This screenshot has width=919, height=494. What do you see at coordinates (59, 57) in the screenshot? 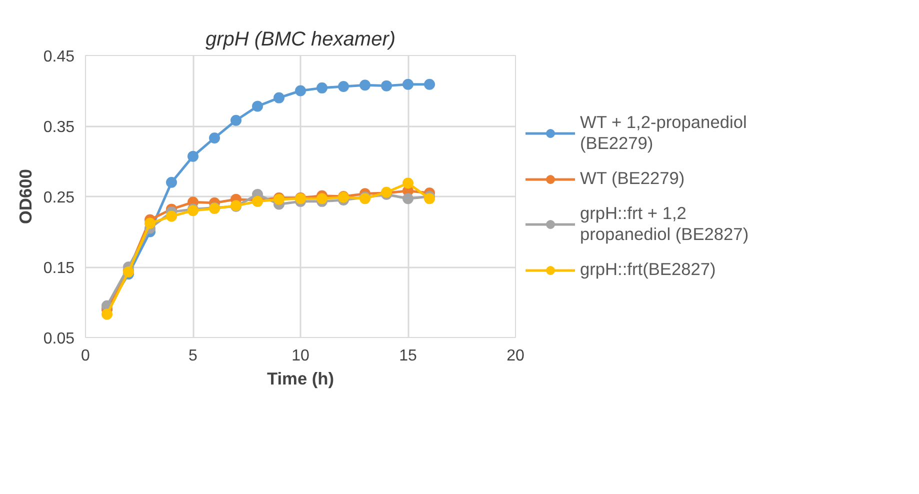
I see `y-tick-label: 0.45` at bounding box center [59, 57].